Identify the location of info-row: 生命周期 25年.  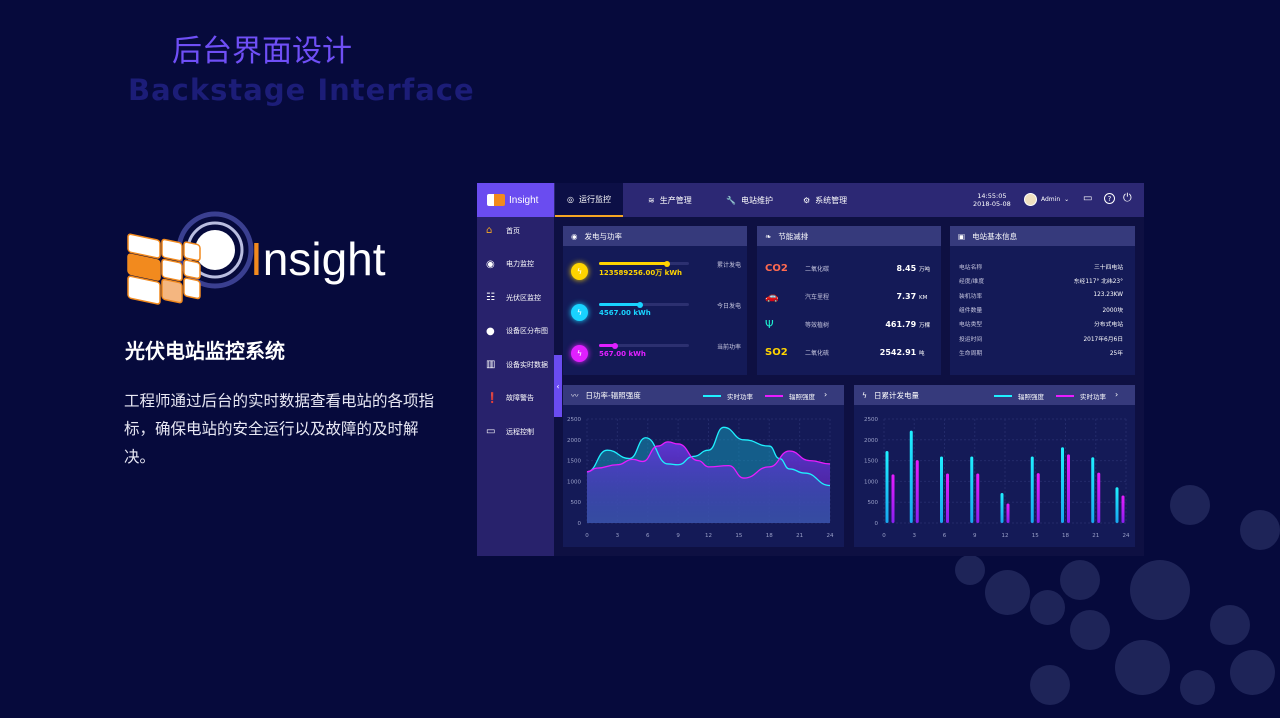
(1041, 352).